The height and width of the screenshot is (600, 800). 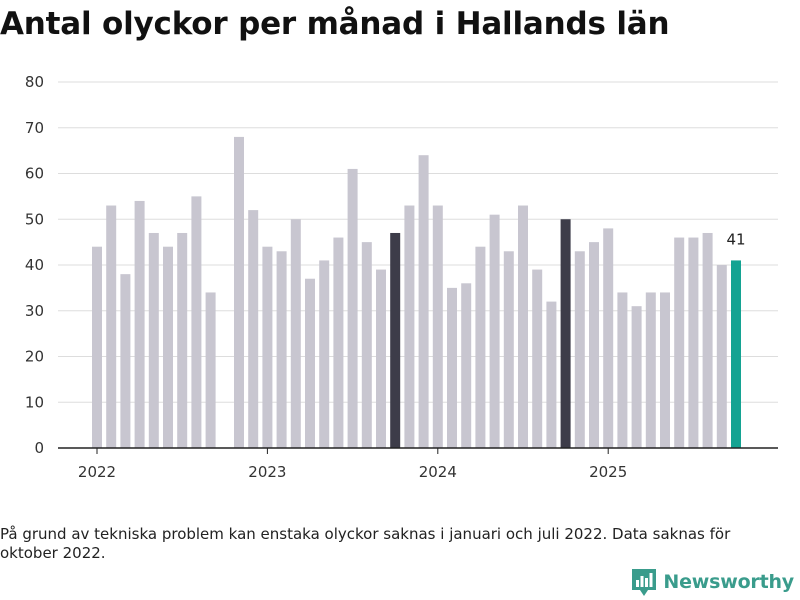 I want to click on x-tick-label: 2022, so click(x=97, y=472).